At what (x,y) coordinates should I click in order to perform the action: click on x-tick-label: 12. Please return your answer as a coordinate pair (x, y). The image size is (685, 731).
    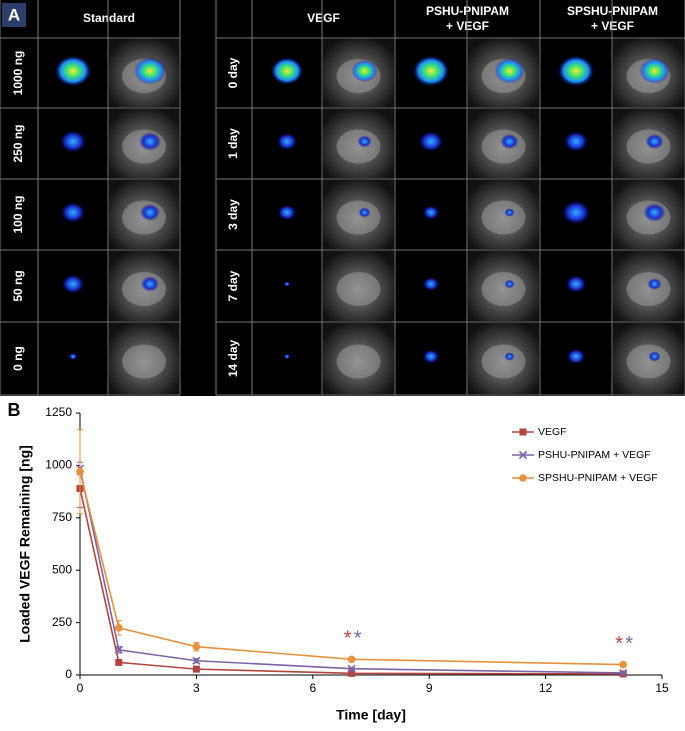
    Looking at the image, I should click on (546, 688).